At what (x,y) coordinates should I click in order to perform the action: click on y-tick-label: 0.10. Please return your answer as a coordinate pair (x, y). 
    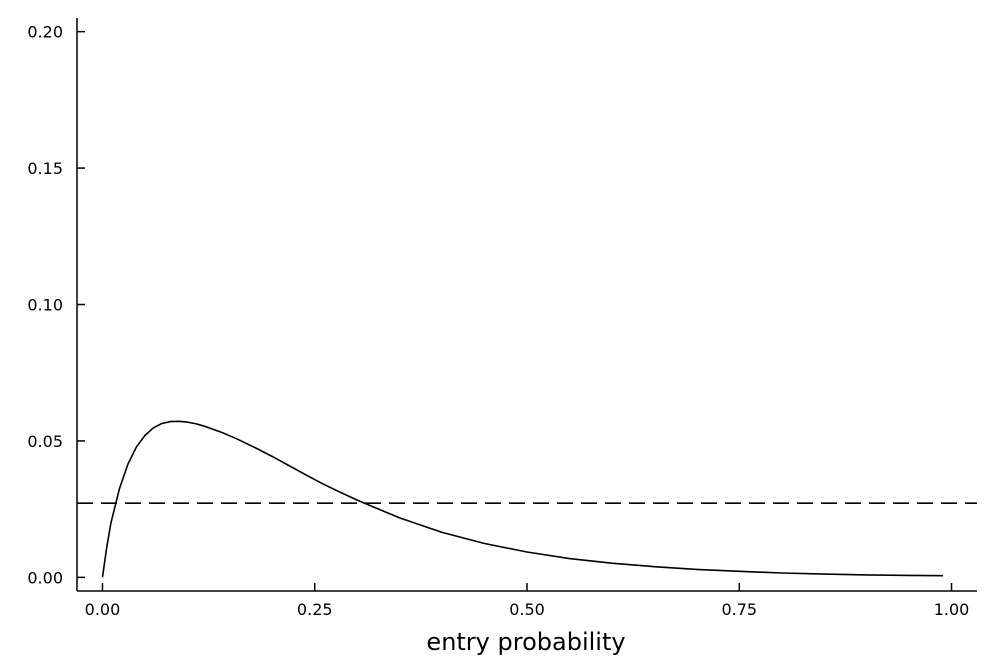
    Looking at the image, I should click on (45, 305).